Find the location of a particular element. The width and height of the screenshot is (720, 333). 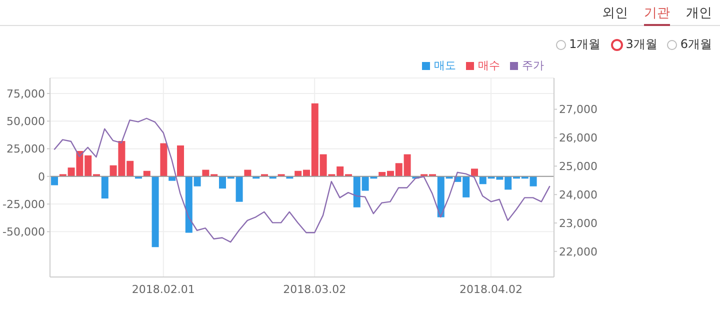

text: 개인 is located at coordinates (699, 14).